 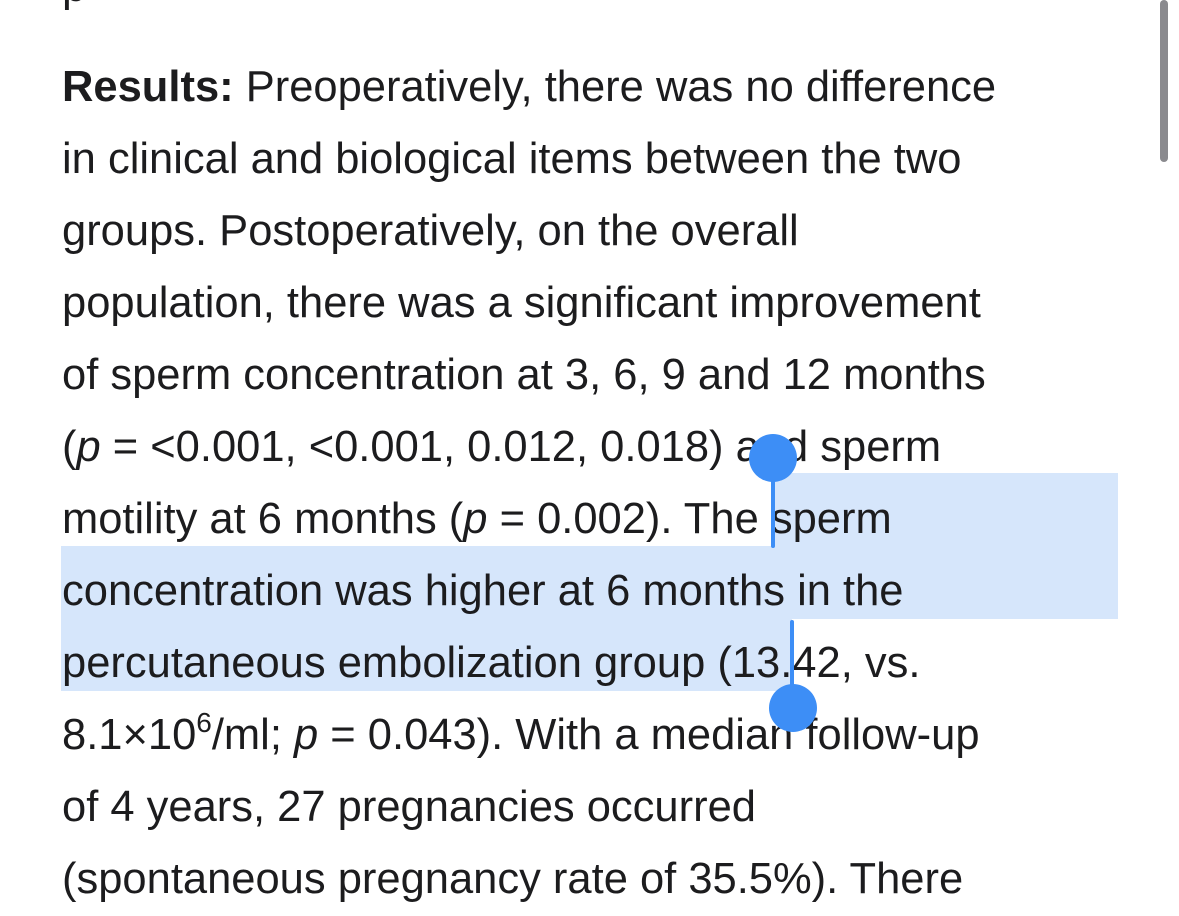 What do you see at coordinates (69, 447) in the screenshot?
I see `text-segment: (` at bounding box center [69, 447].